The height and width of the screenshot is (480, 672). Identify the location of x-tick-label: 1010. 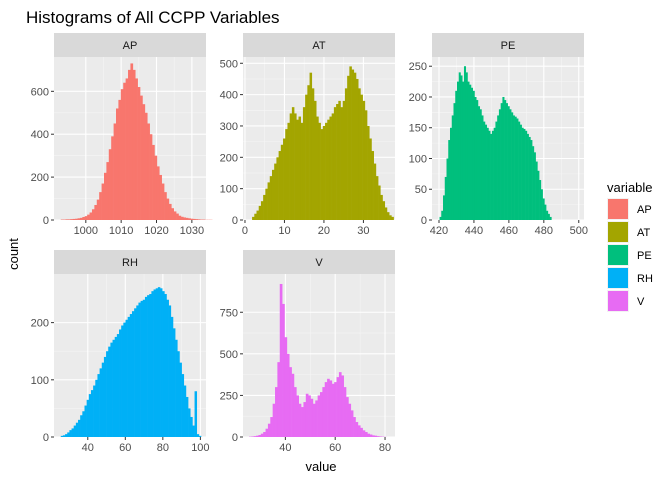
(121, 231).